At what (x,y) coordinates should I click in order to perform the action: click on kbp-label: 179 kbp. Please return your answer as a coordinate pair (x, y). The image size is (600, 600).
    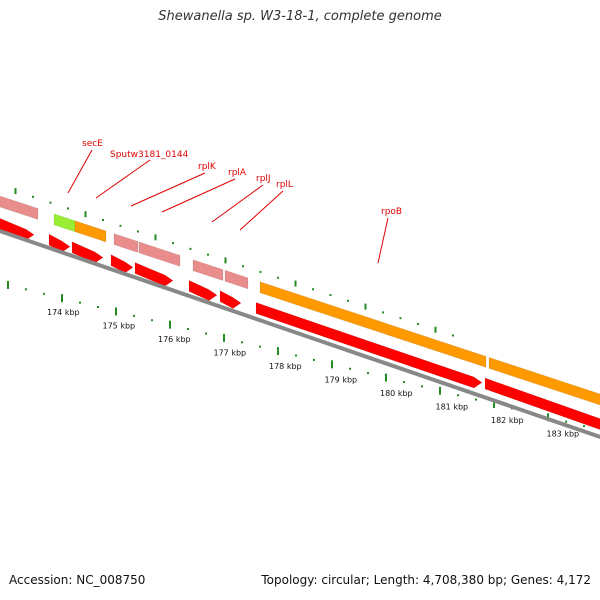
    Looking at the image, I should click on (341, 380).